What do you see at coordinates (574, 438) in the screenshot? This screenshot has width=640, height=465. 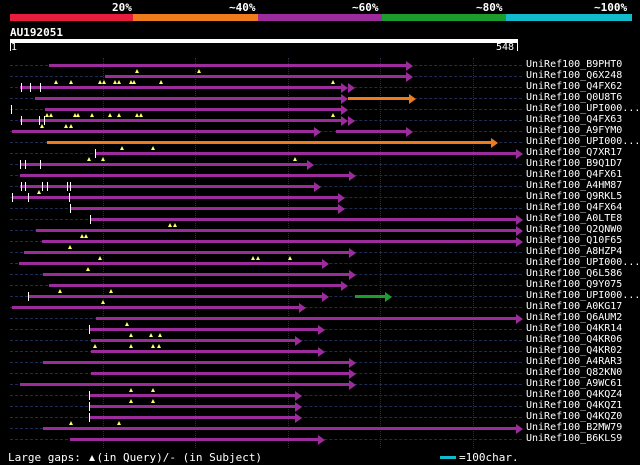 I see `hit-link: UniRef100_B6KLS9` at bounding box center [574, 438].